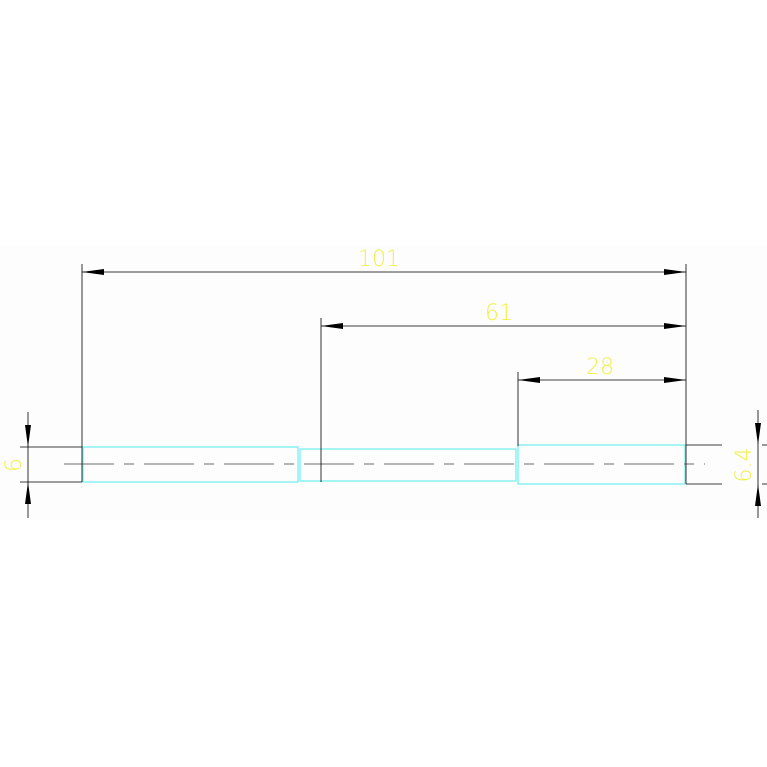 The width and height of the screenshot is (767, 767). What do you see at coordinates (600, 367) in the screenshot?
I see `dim-text-right: 28` at bounding box center [600, 367].